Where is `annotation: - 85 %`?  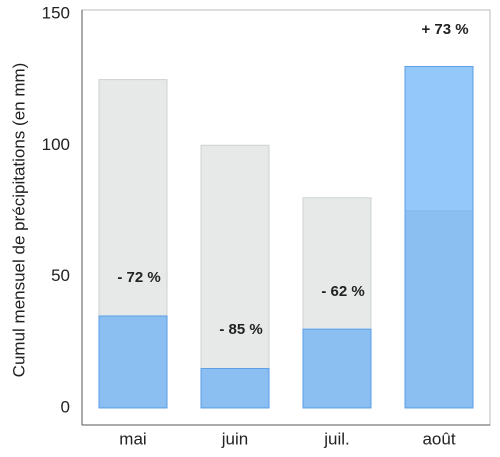 annotation: - 85 % is located at coordinates (240, 329).